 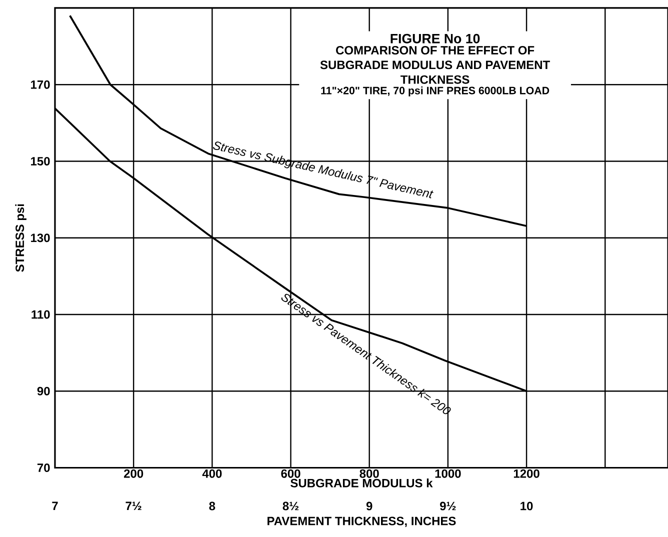 I want to click on x2-axis-title: PAVEMENT THICKNESS, INCHES, so click(x=362, y=521).